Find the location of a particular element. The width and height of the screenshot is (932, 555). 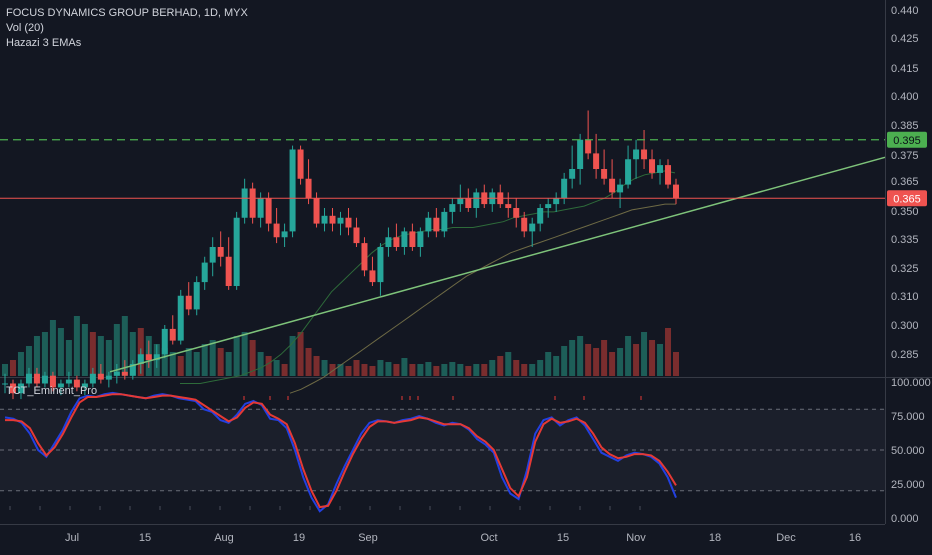

resistance-price-tag is located at coordinates (907, 139).